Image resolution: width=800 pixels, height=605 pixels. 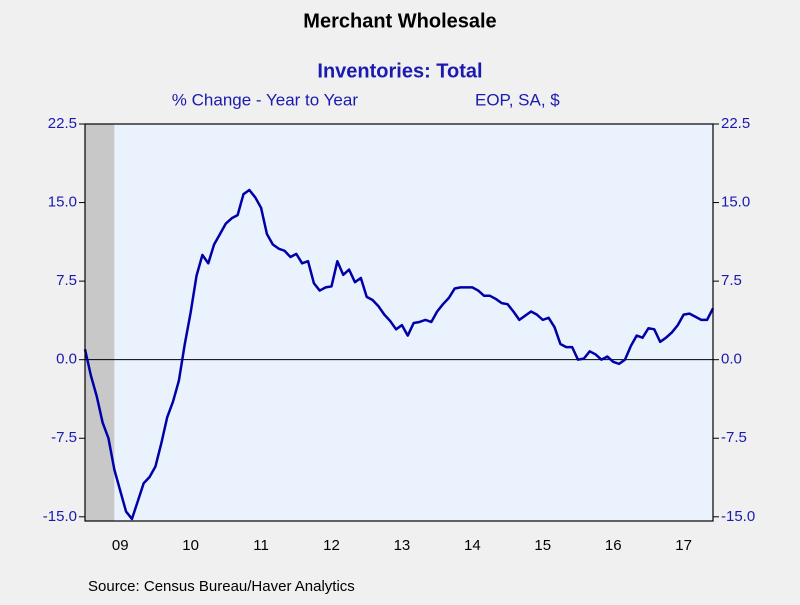 I want to click on x-tick-label: 15, so click(x=542, y=545).